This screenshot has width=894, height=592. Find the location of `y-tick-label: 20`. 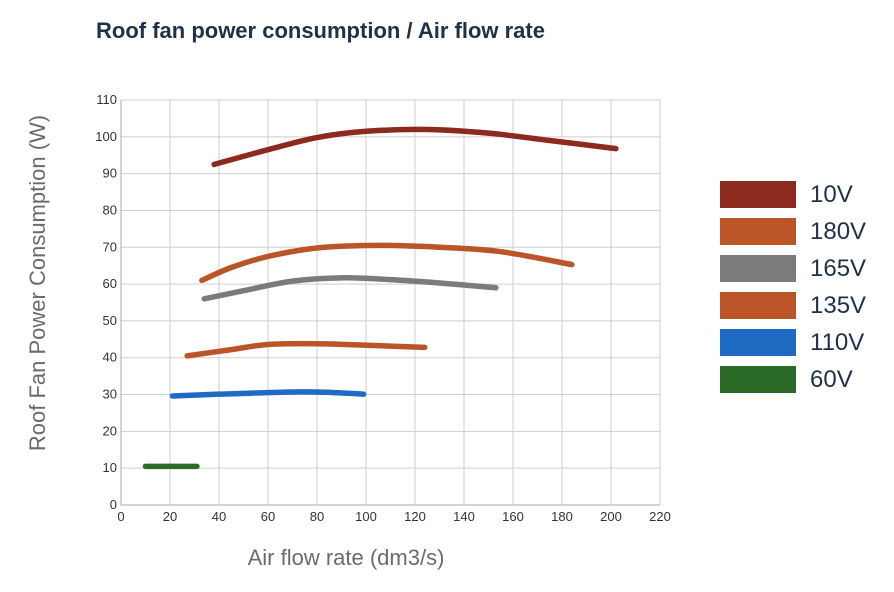

y-tick-label: 20 is located at coordinates (110, 430).